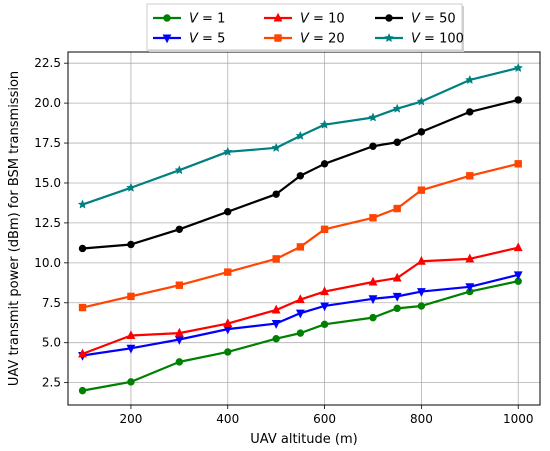 The image size is (550, 451). I want to click on y-tick-label: 10.0, so click(47, 263).